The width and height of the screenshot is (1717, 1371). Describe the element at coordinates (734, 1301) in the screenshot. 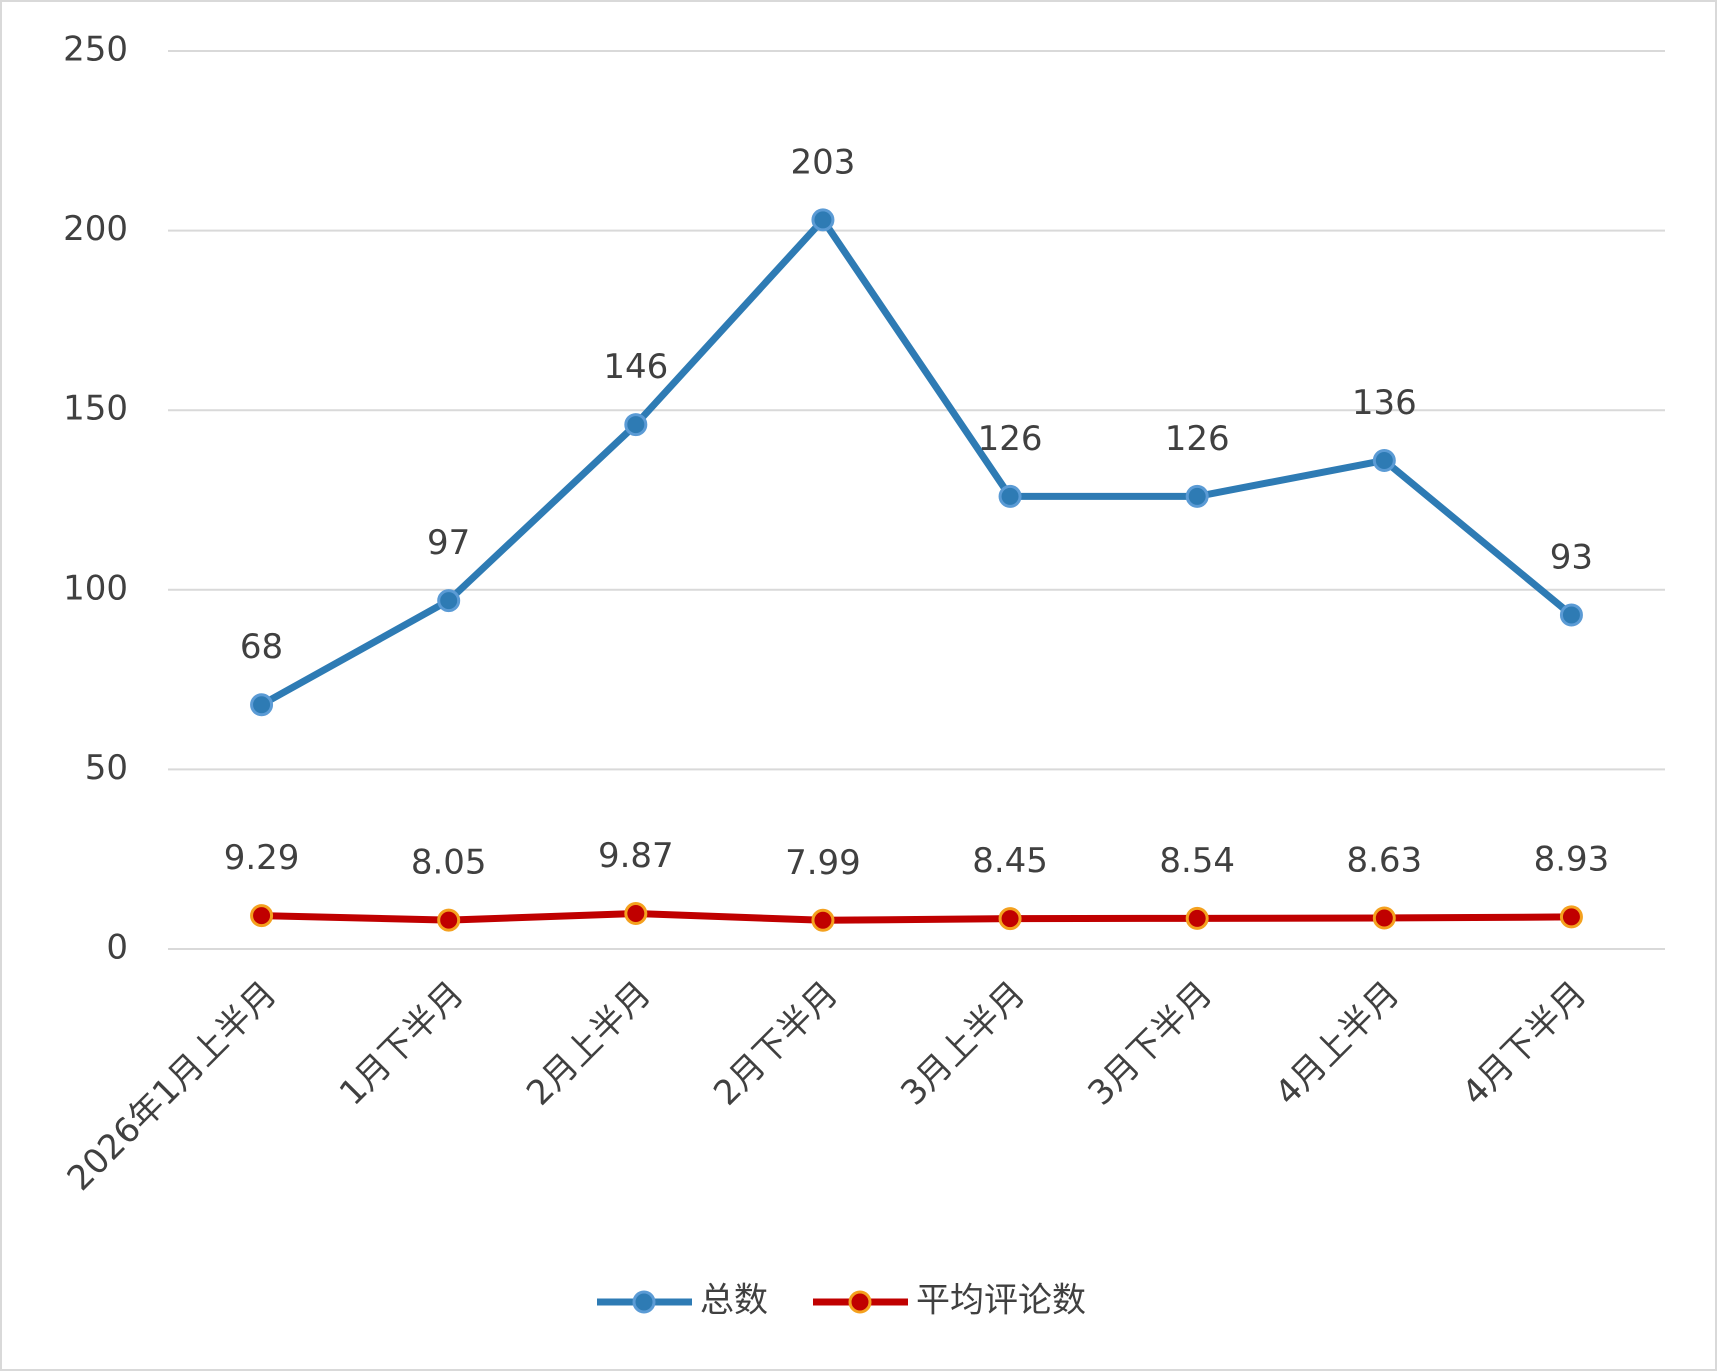

I see `legend-label: 总数` at that location.